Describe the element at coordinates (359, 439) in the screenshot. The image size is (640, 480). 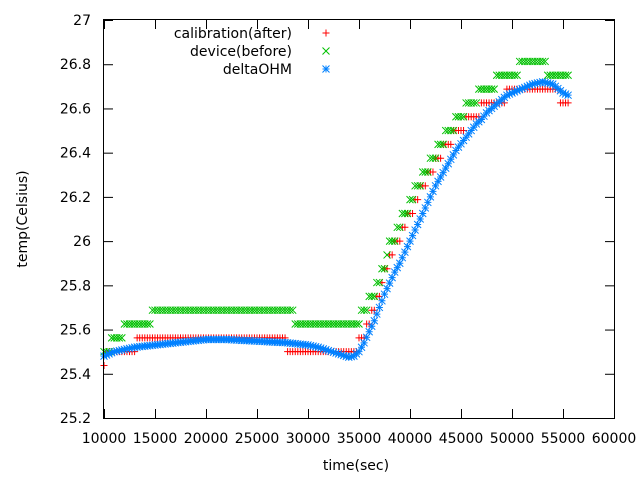
I see `x-tick-label: 35000` at that location.